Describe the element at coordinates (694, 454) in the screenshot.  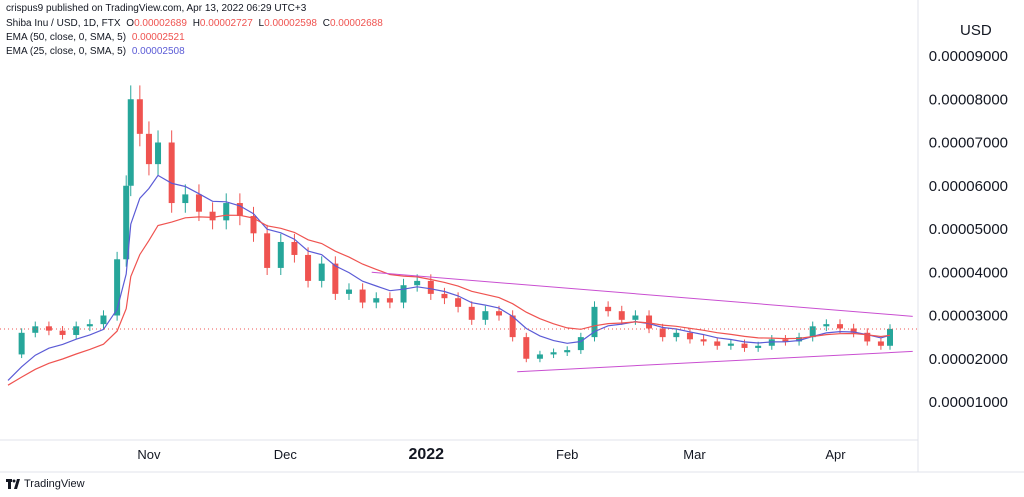
I see `x-tick-label: Mar` at that location.